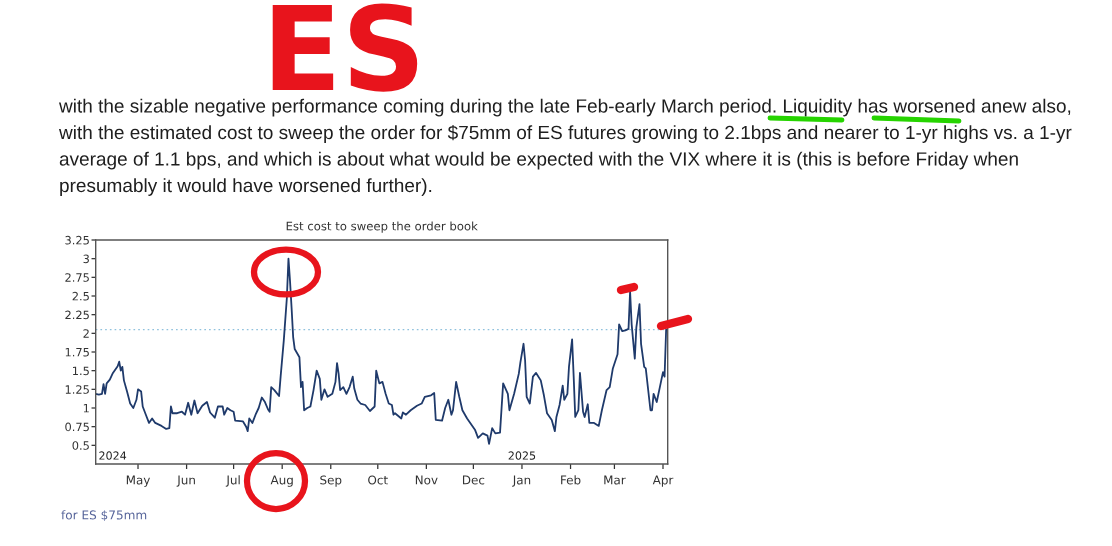 This screenshot has height=546, width=1112. Describe the element at coordinates (77, 240) in the screenshot. I see `y-tick-label: 3.25` at that location.